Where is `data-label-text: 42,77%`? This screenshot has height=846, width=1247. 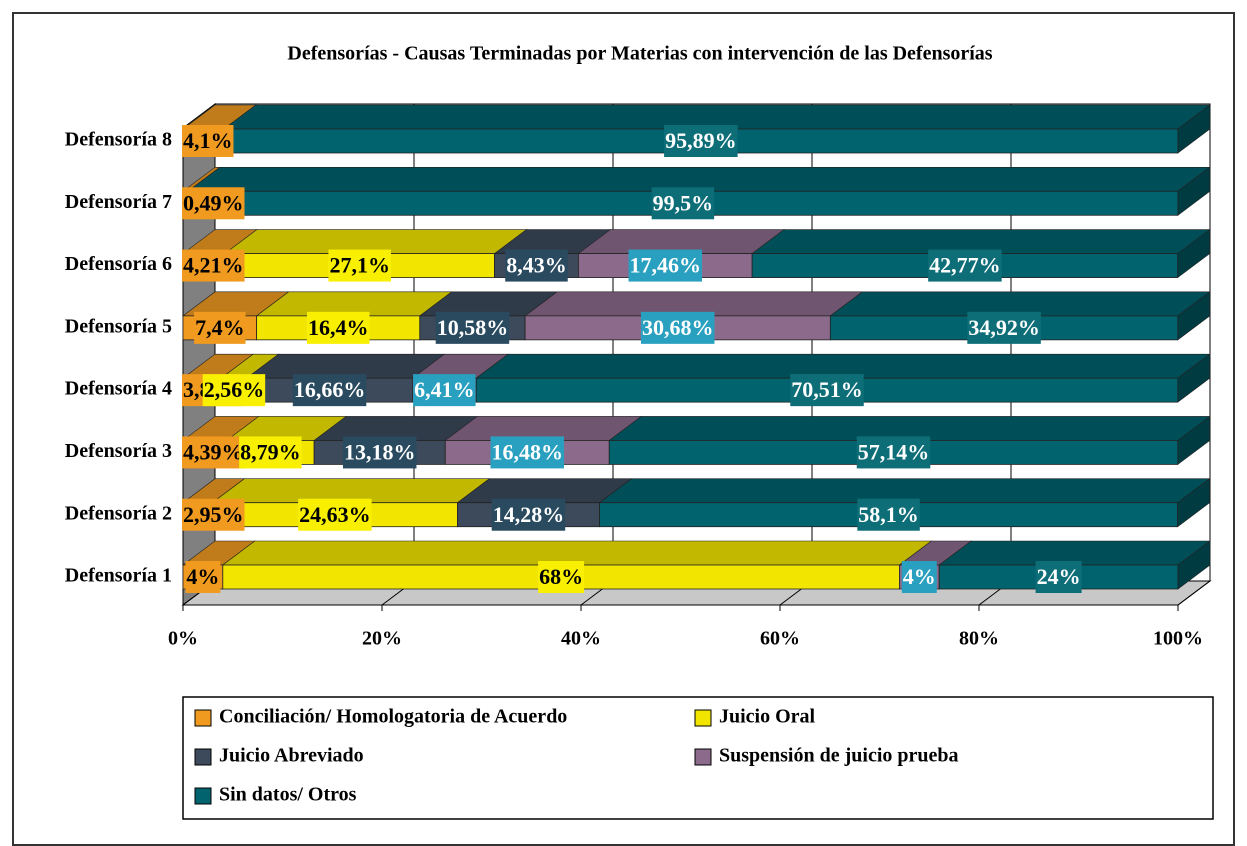 data-label-text: 42,77% is located at coordinates (965, 265).